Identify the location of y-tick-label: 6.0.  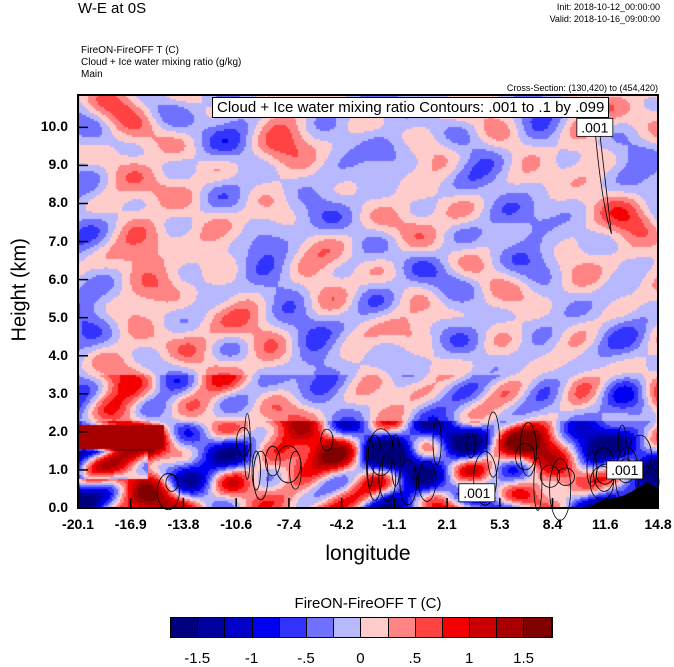
(58, 278).